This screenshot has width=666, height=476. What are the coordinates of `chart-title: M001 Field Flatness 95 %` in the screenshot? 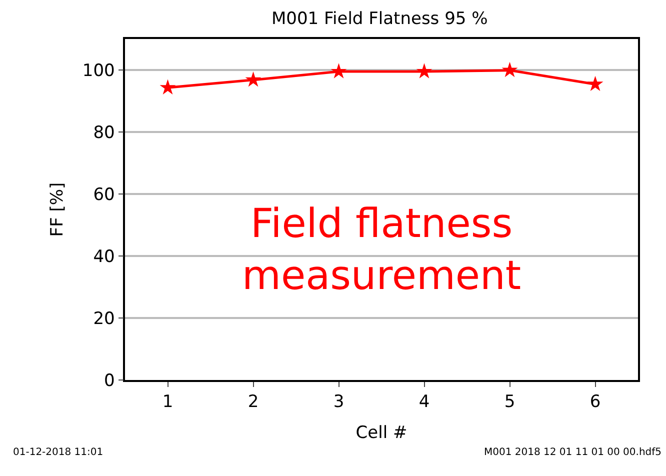 It's located at (379, 18).